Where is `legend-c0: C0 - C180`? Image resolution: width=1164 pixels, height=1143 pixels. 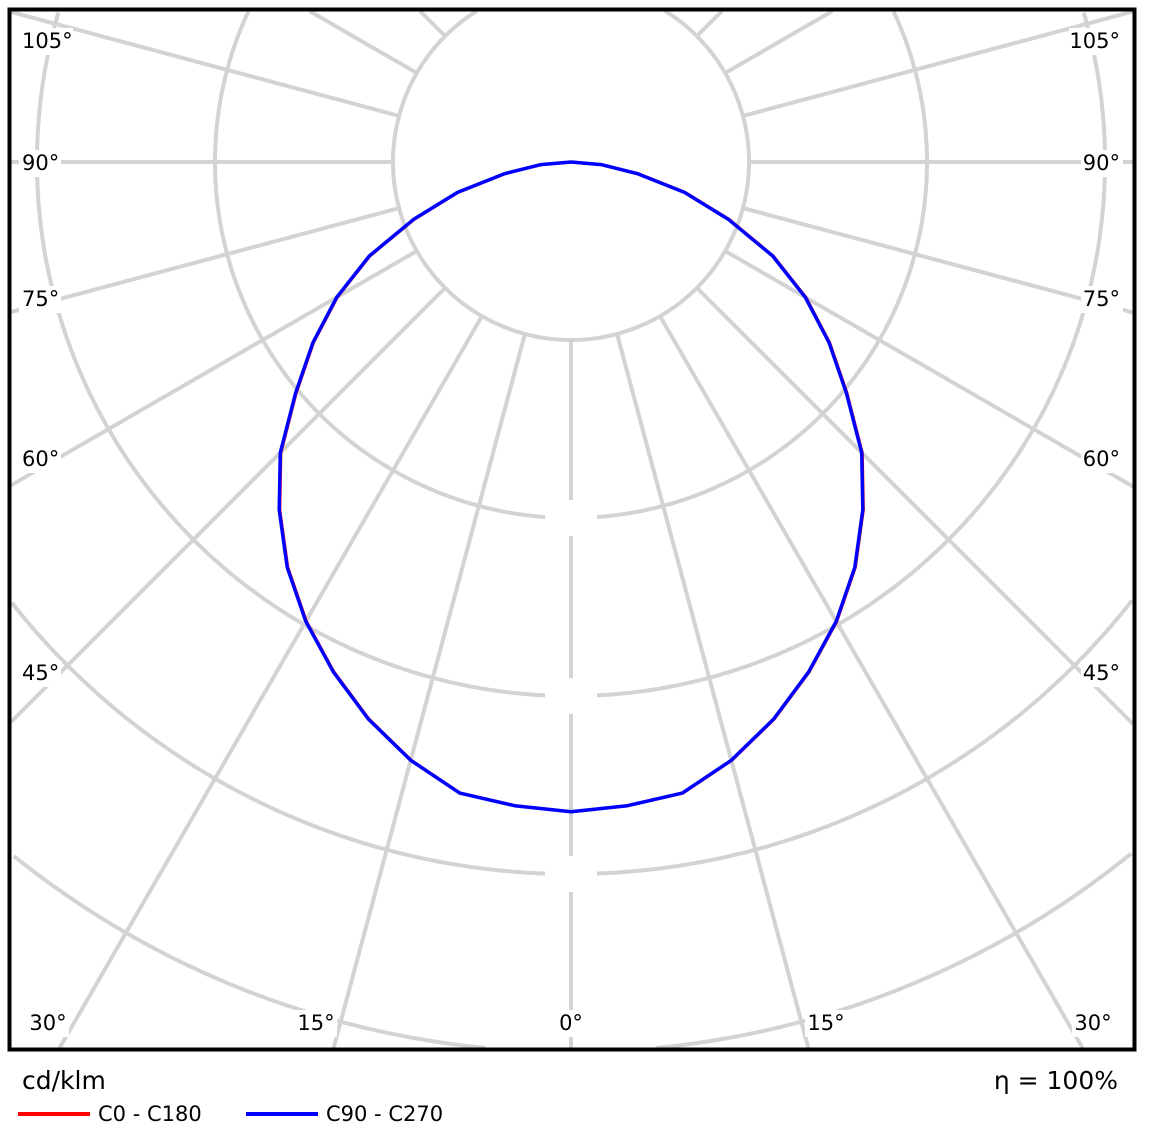
legend-c0: C0 - C180 is located at coordinates (110, 1114).